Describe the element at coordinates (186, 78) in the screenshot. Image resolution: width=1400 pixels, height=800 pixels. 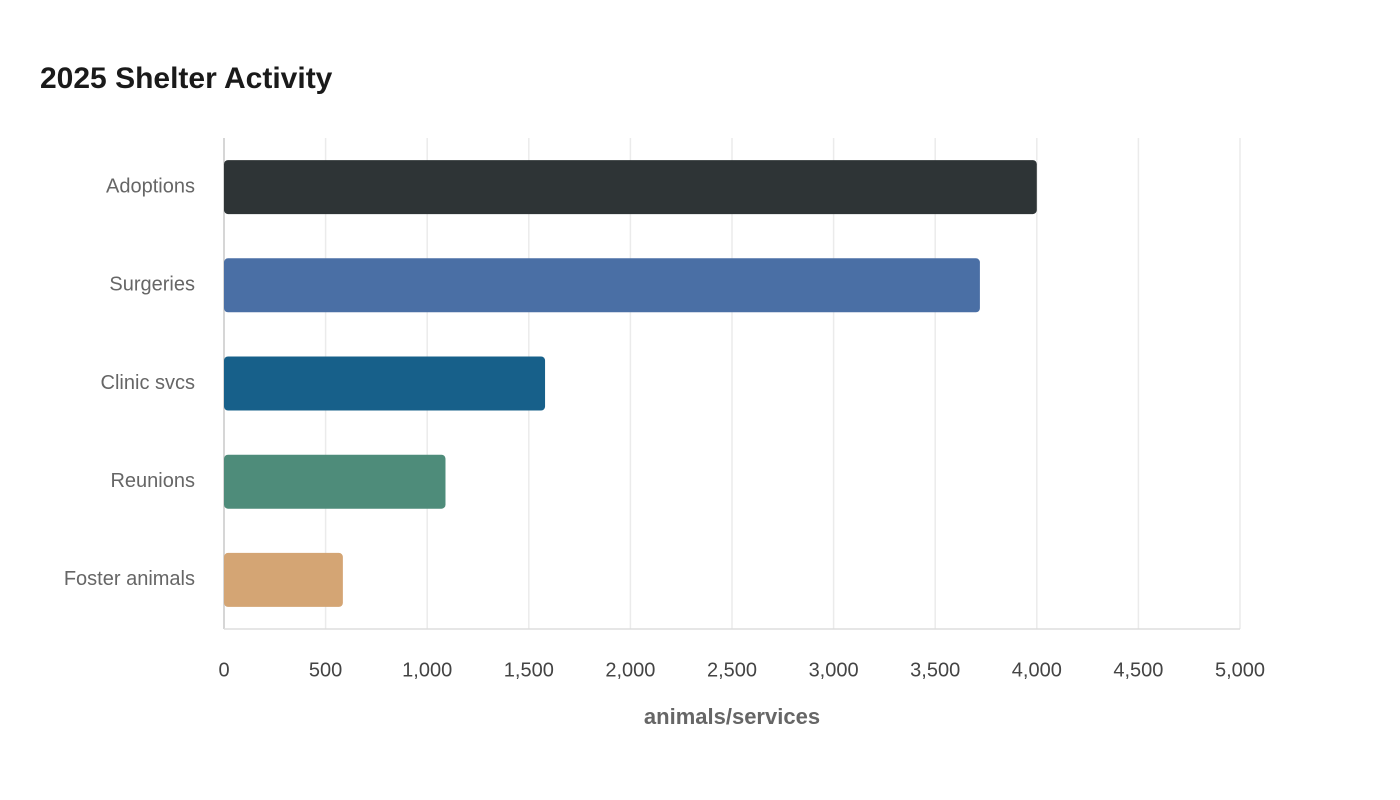
I see `chart-title: 2025 Shelter Activity` at that location.